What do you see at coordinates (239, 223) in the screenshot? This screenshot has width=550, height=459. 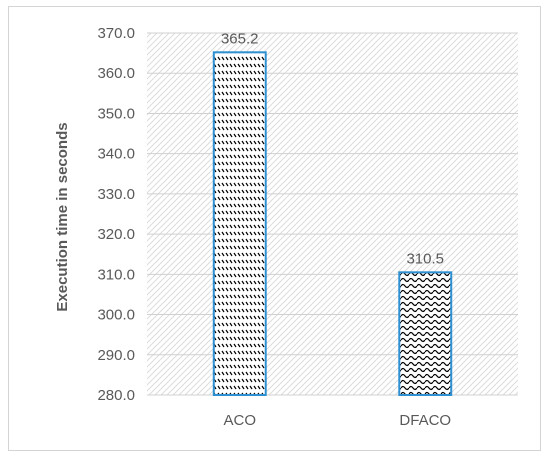 I see `bar-aco` at bounding box center [239, 223].